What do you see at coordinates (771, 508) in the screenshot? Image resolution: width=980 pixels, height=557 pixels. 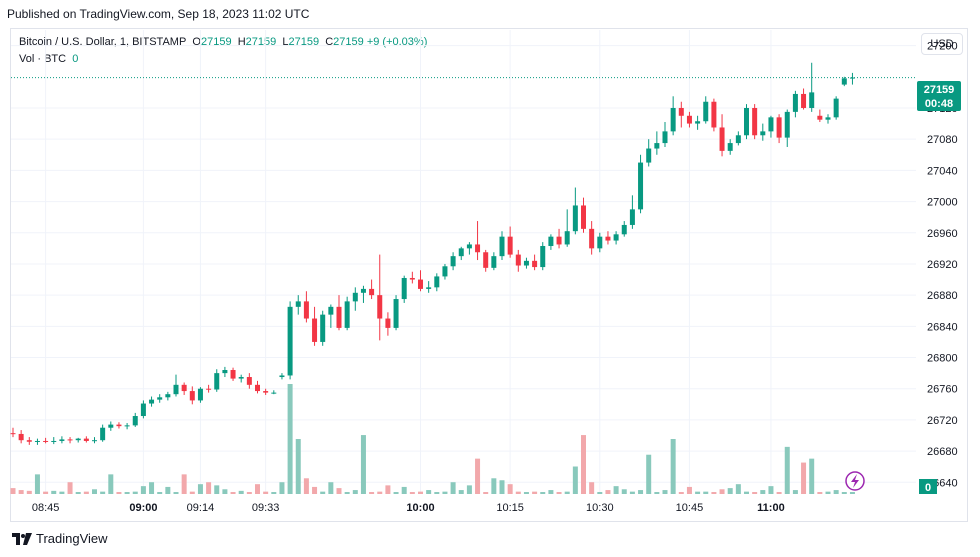 I see `time-tick-label: 11:00` at bounding box center [771, 508].